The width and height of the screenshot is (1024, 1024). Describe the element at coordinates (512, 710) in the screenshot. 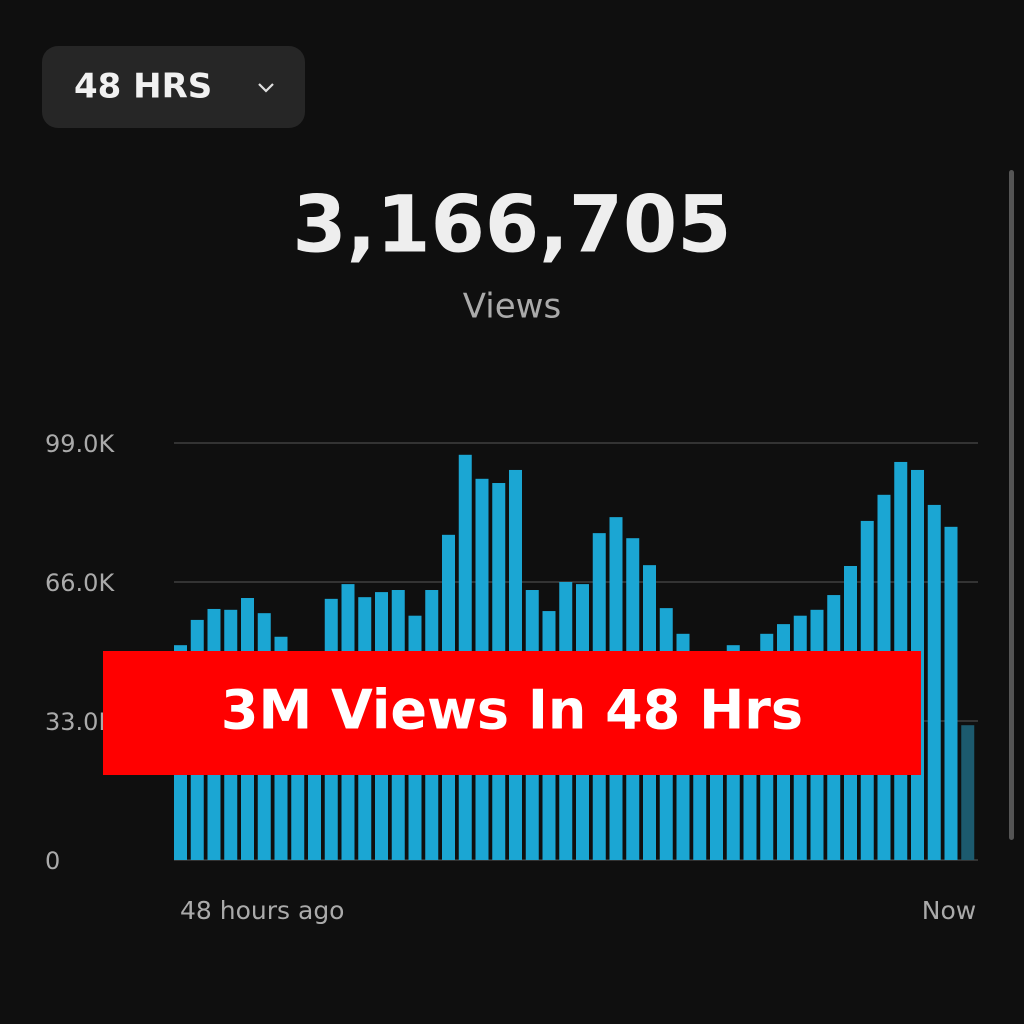

I see `banner-text: 3M Views In 48 Hrs` at that location.